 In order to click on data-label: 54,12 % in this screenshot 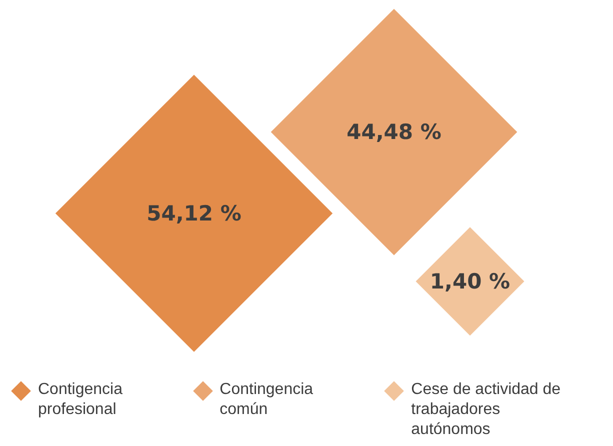, I will do `click(194, 213)`.